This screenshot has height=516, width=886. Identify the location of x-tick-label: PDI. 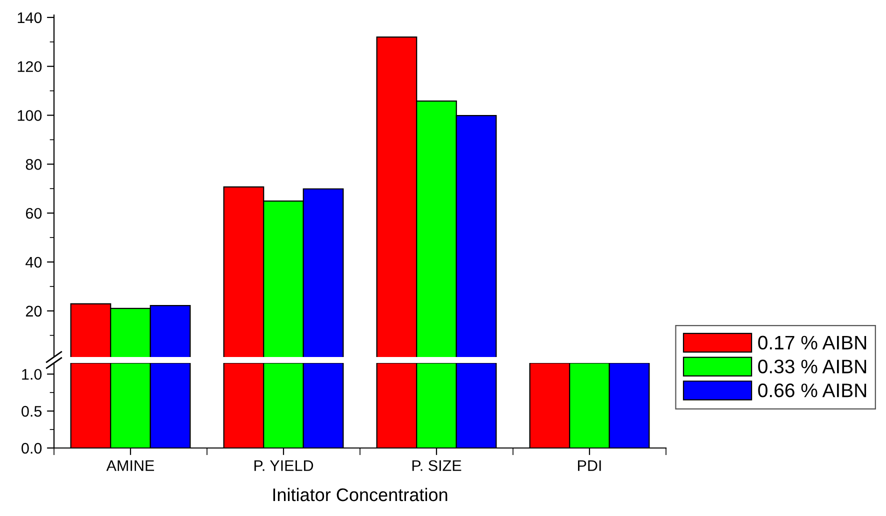
(589, 465).